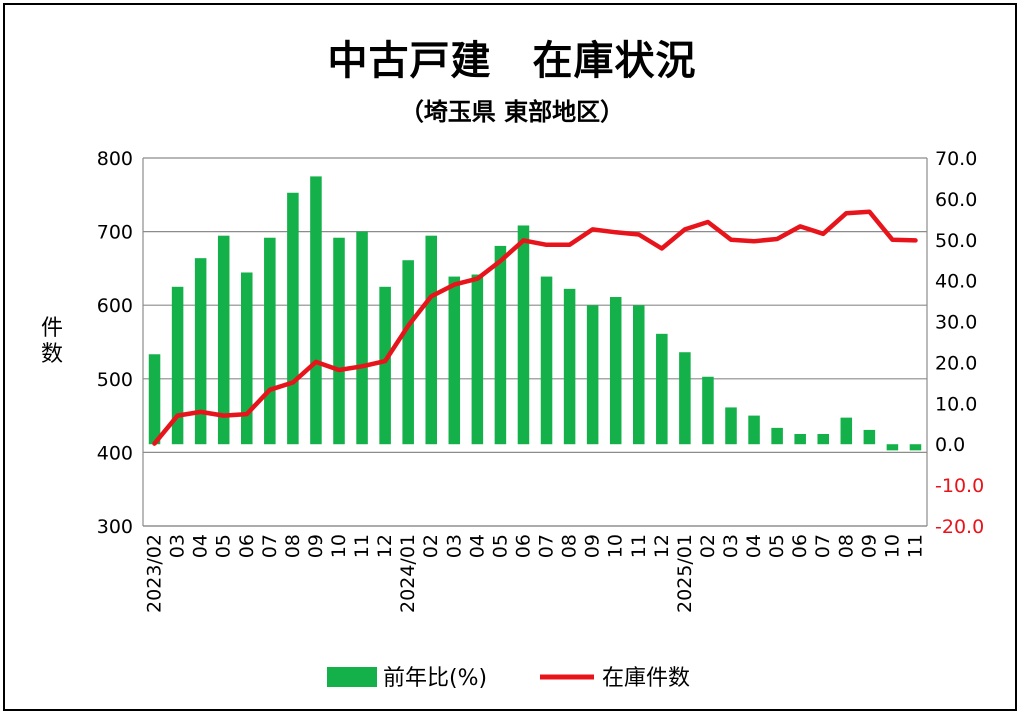 The image size is (1024, 718). What do you see at coordinates (512, 61) in the screenshot?
I see `chart-title: 中古戸建 在庫状況` at bounding box center [512, 61].